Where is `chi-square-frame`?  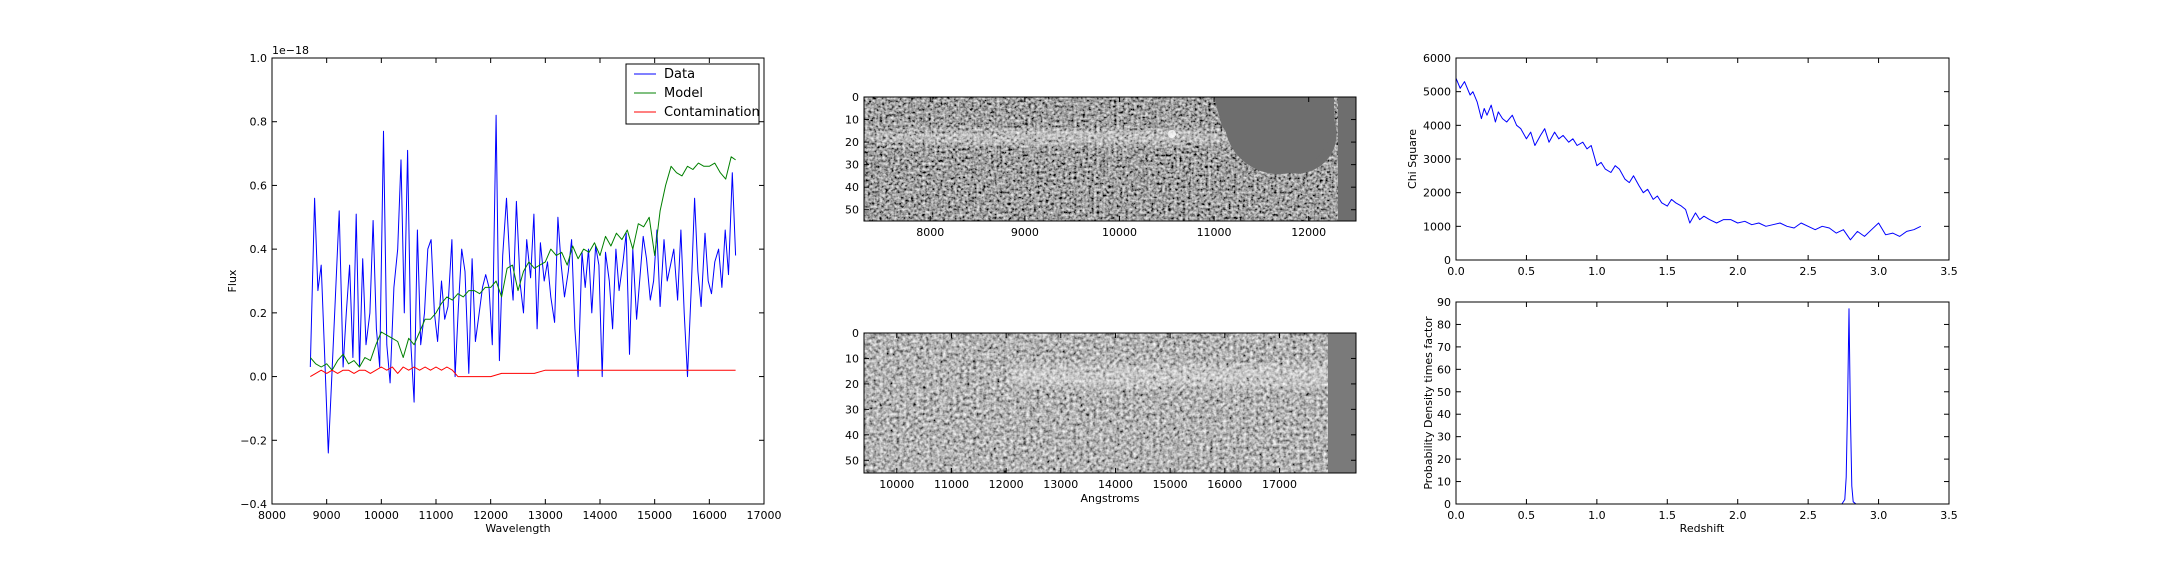 chi-square-frame is located at coordinates (1702, 159).